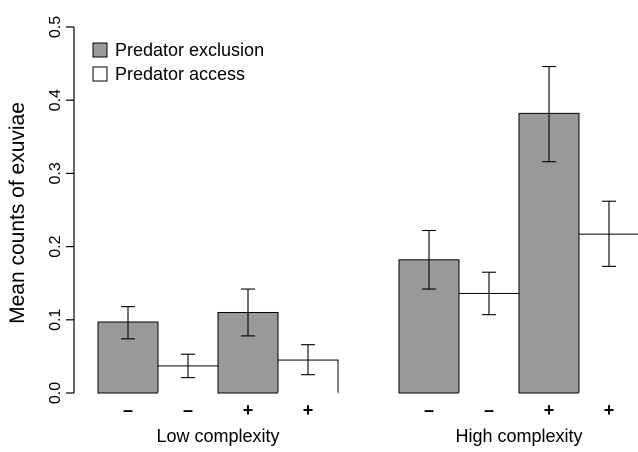 The image size is (638, 452). What do you see at coordinates (55, 320) in the screenshot?
I see `y-tick-label: 0.1` at bounding box center [55, 320].